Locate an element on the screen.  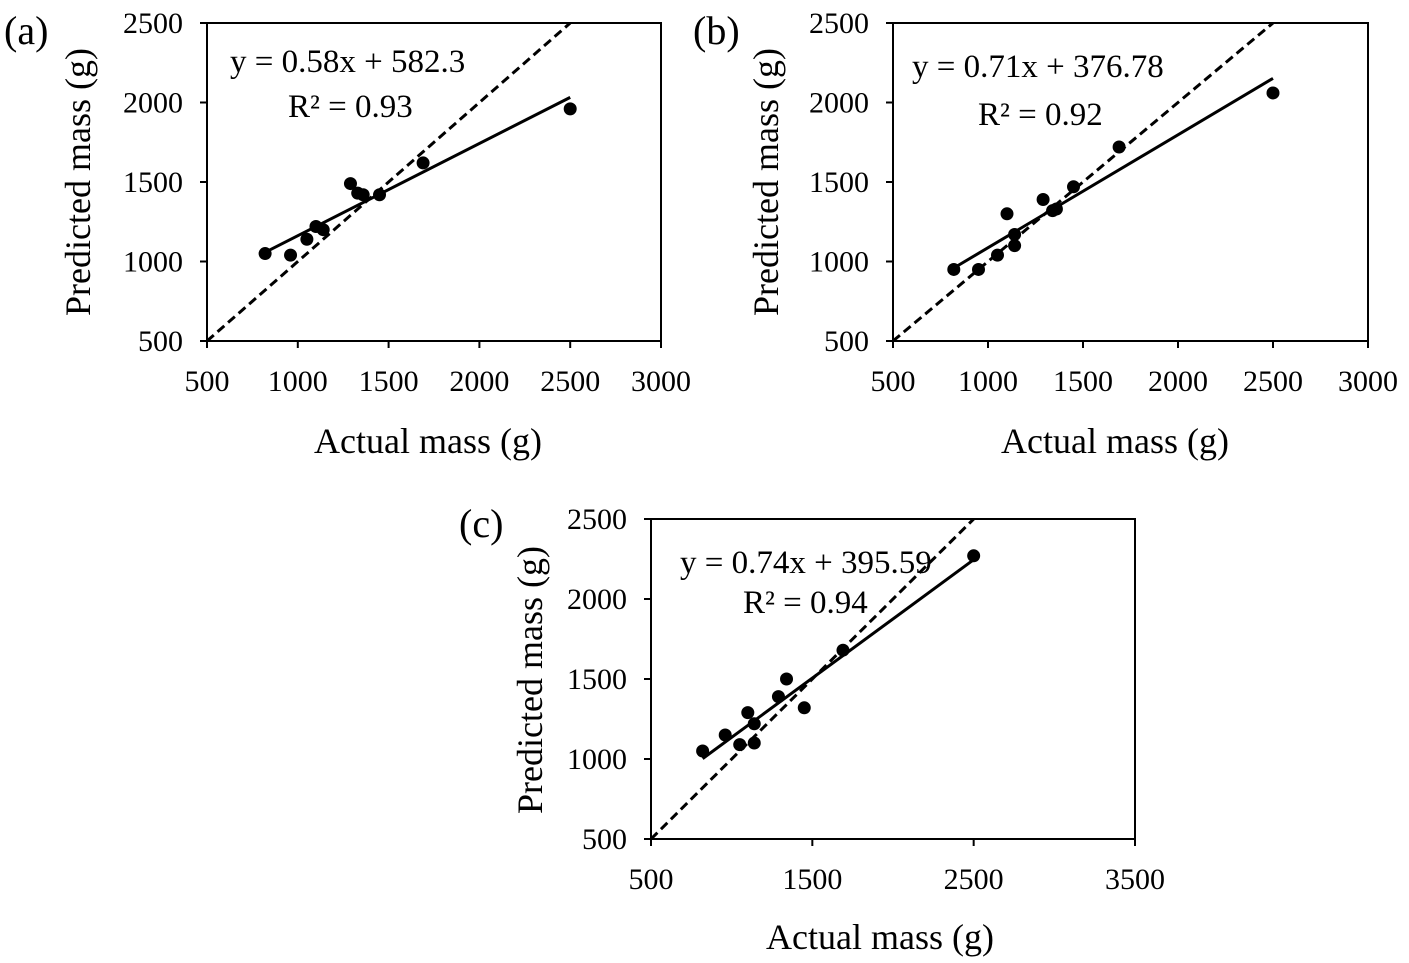
panel-label: (b) is located at coordinates (716, 30).